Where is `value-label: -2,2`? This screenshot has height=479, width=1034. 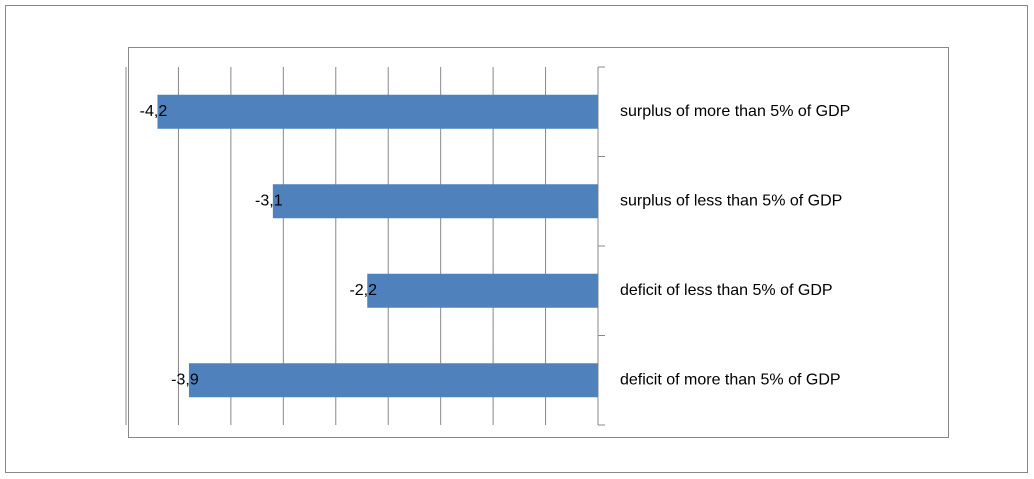 value-label: -2,2 is located at coordinates (363, 290).